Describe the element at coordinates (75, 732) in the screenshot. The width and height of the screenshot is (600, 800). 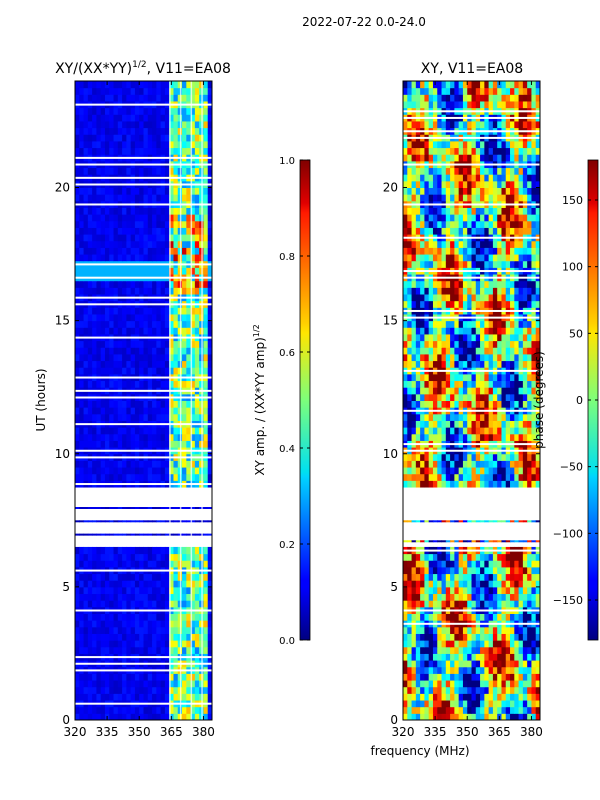
I see `x-tick-label: 320` at that location.